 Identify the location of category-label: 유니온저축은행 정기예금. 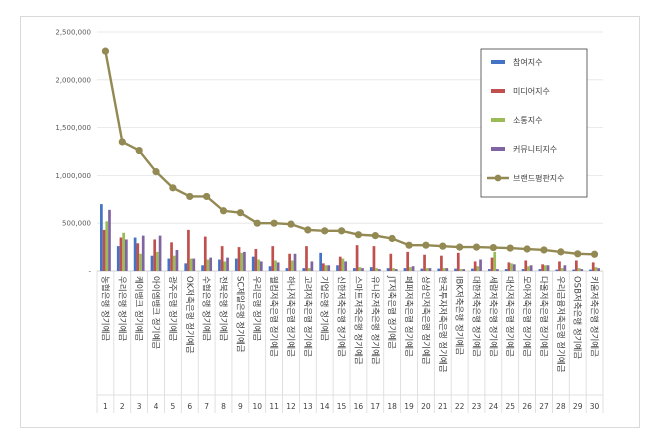
(374, 320).